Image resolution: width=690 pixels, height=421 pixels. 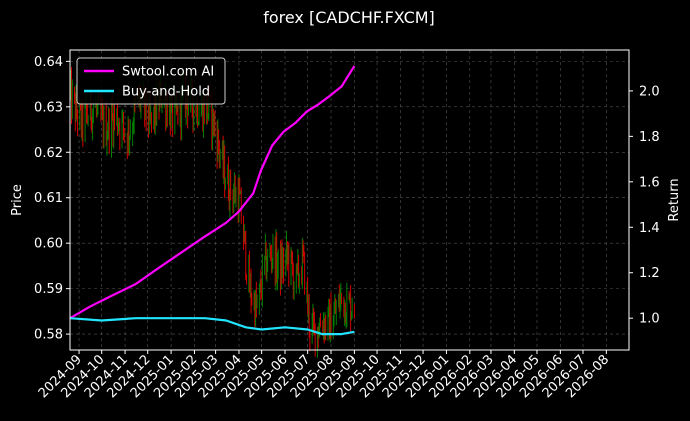 What do you see at coordinates (349, 17) in the screenshot?
I see `chart-title: forex [CADCHF.FXCM]` at bounding box center [349, 17].